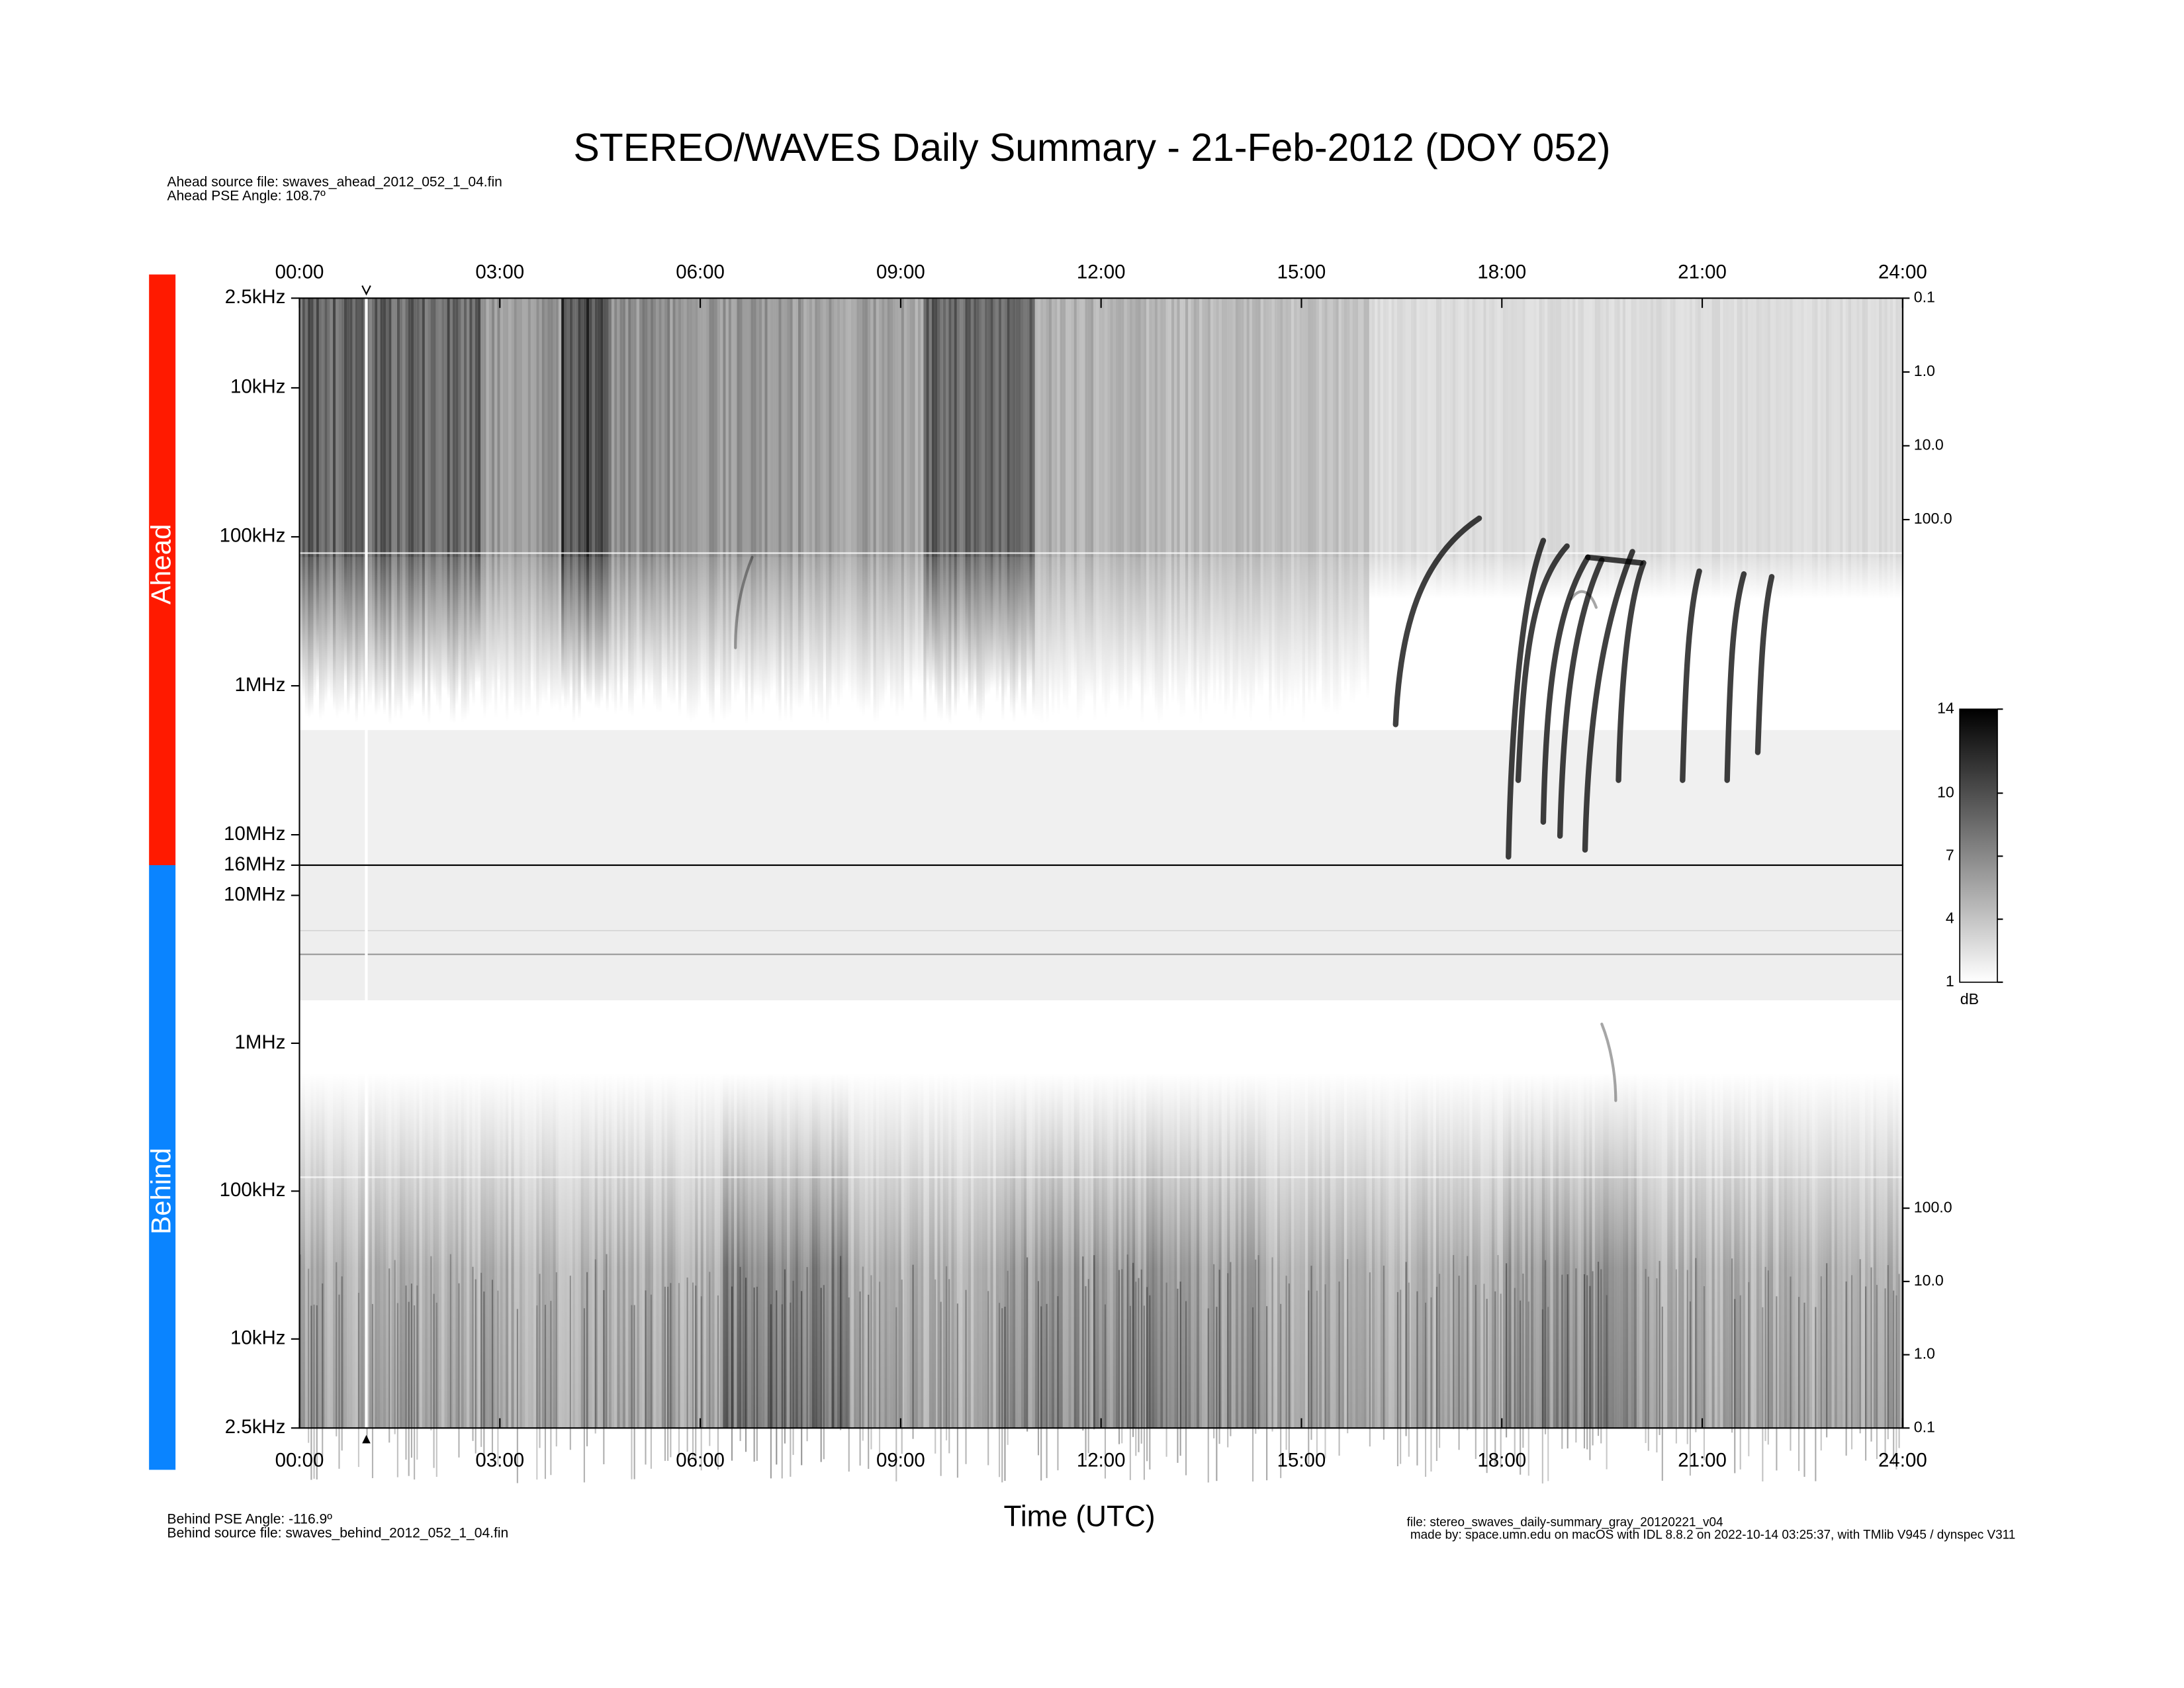 Image resolution: width=2184 pixels, height=1688 pixels. What do you see at coordinates (1101, 1461) in the screenshot?
I see `x-tick-label: 12:00` at bounding box center [1101, 1461].